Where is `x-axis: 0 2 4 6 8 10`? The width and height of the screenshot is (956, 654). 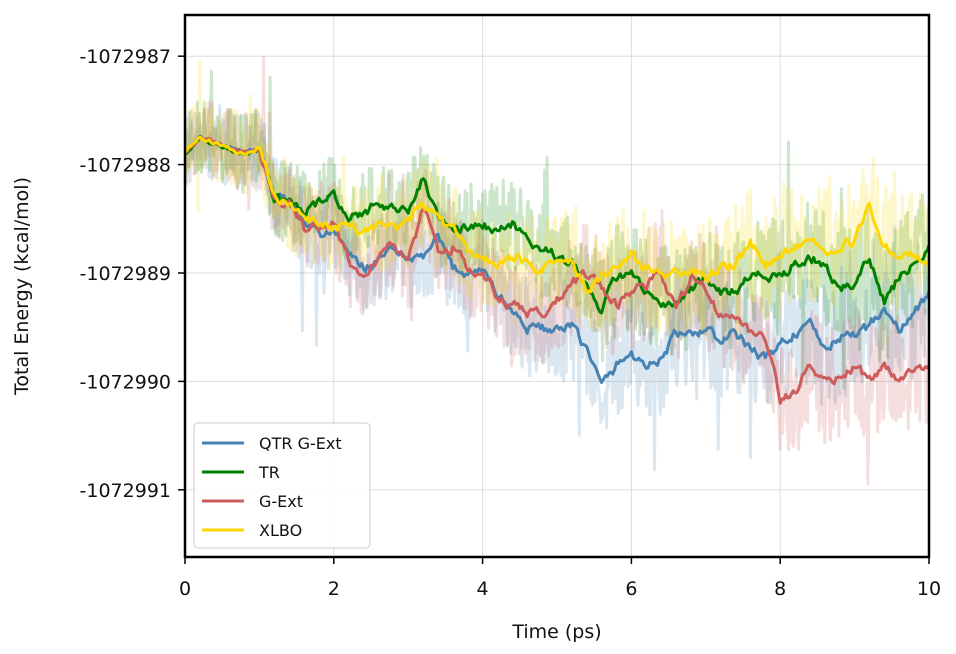 x-axis: 0 2 4 6 8 10 is located at coordinates (560, 578).